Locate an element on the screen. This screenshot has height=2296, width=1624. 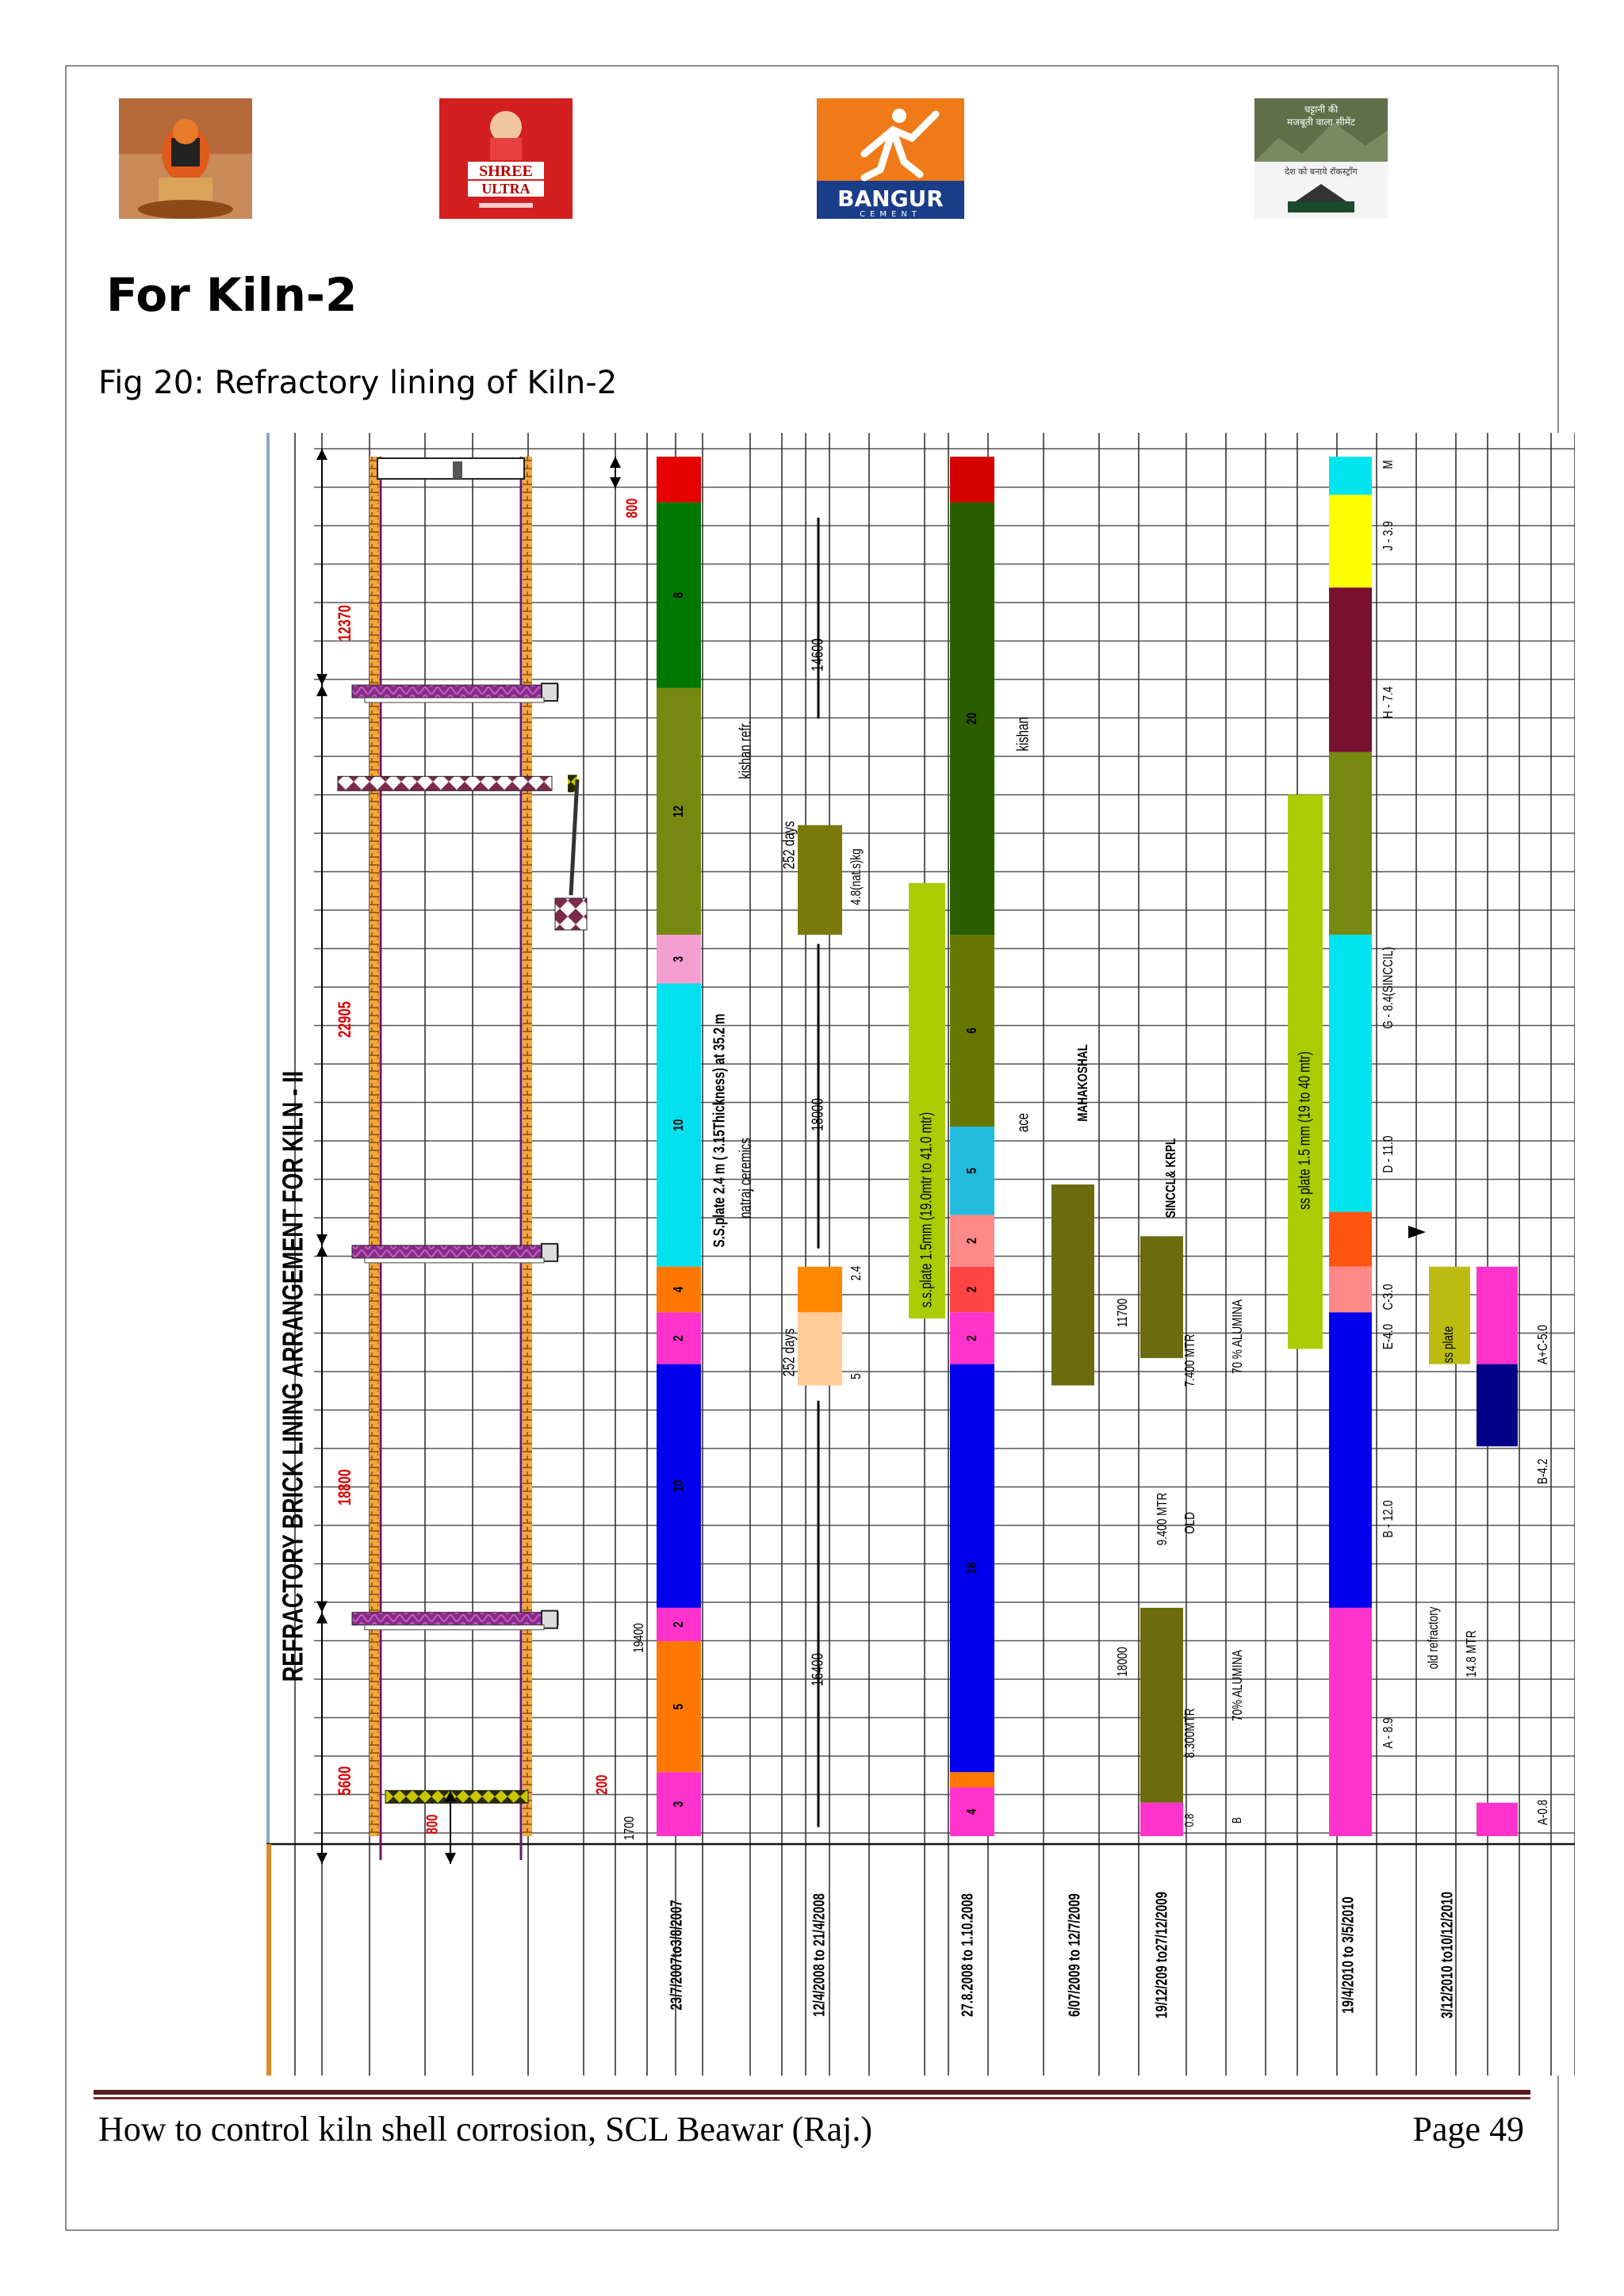
row-label: ss plate is located at coordinates (1448, 1345).